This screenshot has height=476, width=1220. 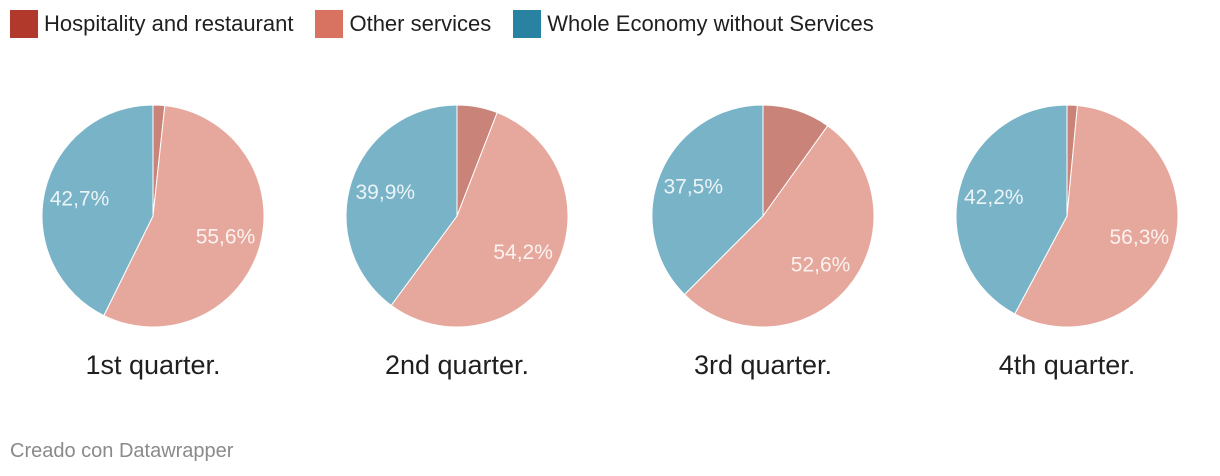 I want to click on pie-title: 1st quarter., so click(x=152, y=365).